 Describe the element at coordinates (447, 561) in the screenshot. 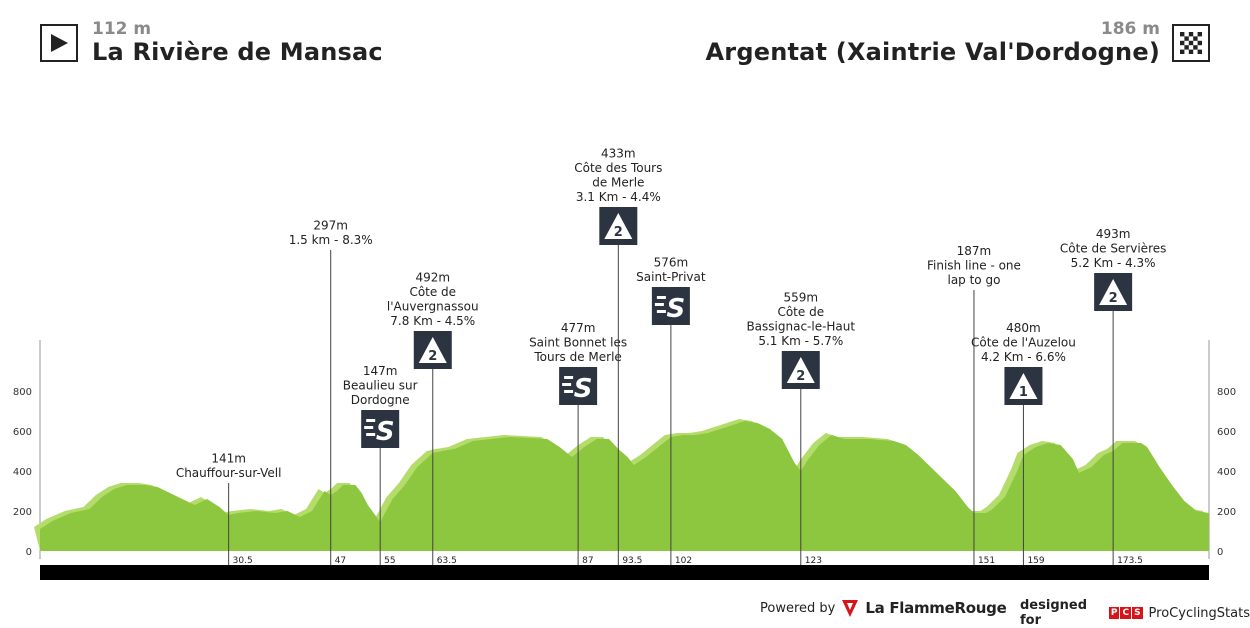

I see `km-tick-label-3: 63.5` at that location.